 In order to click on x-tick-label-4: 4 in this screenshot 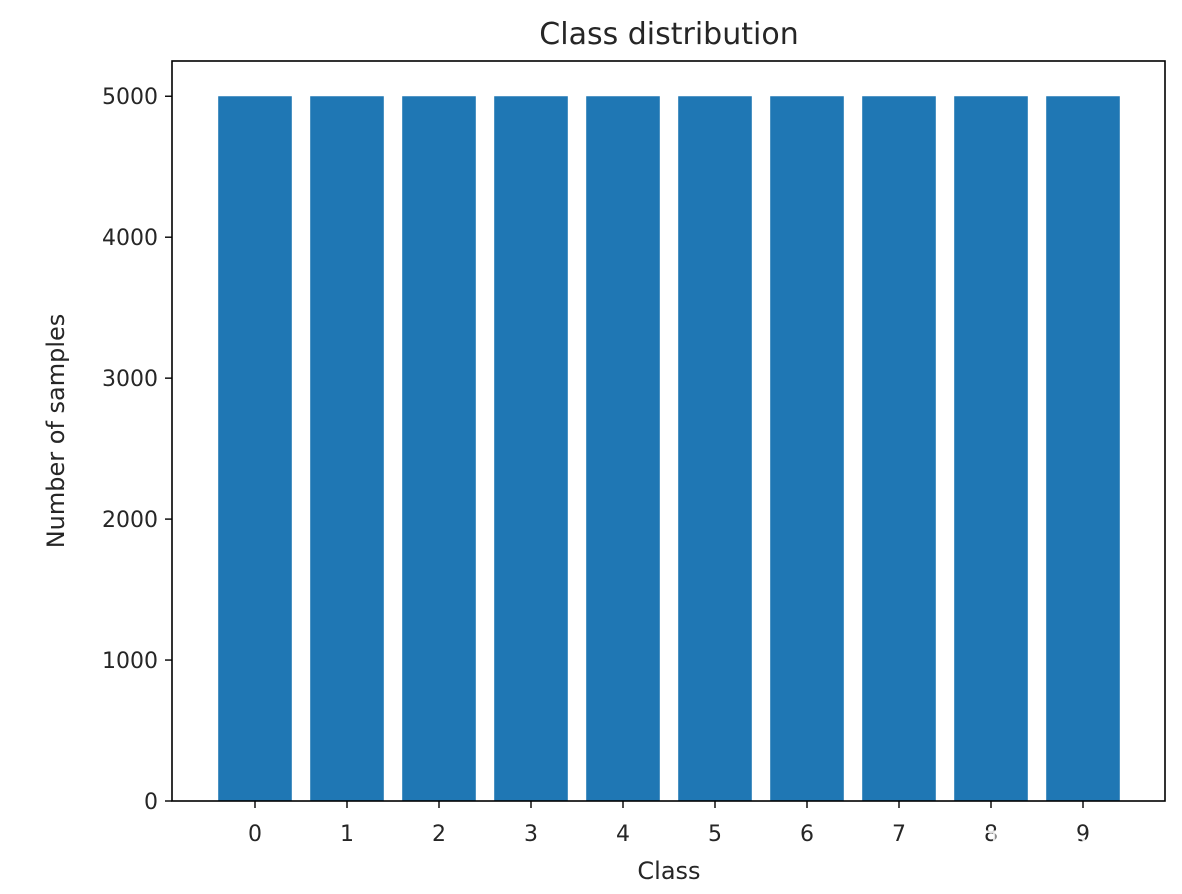, I will do `click(623, 834)`.